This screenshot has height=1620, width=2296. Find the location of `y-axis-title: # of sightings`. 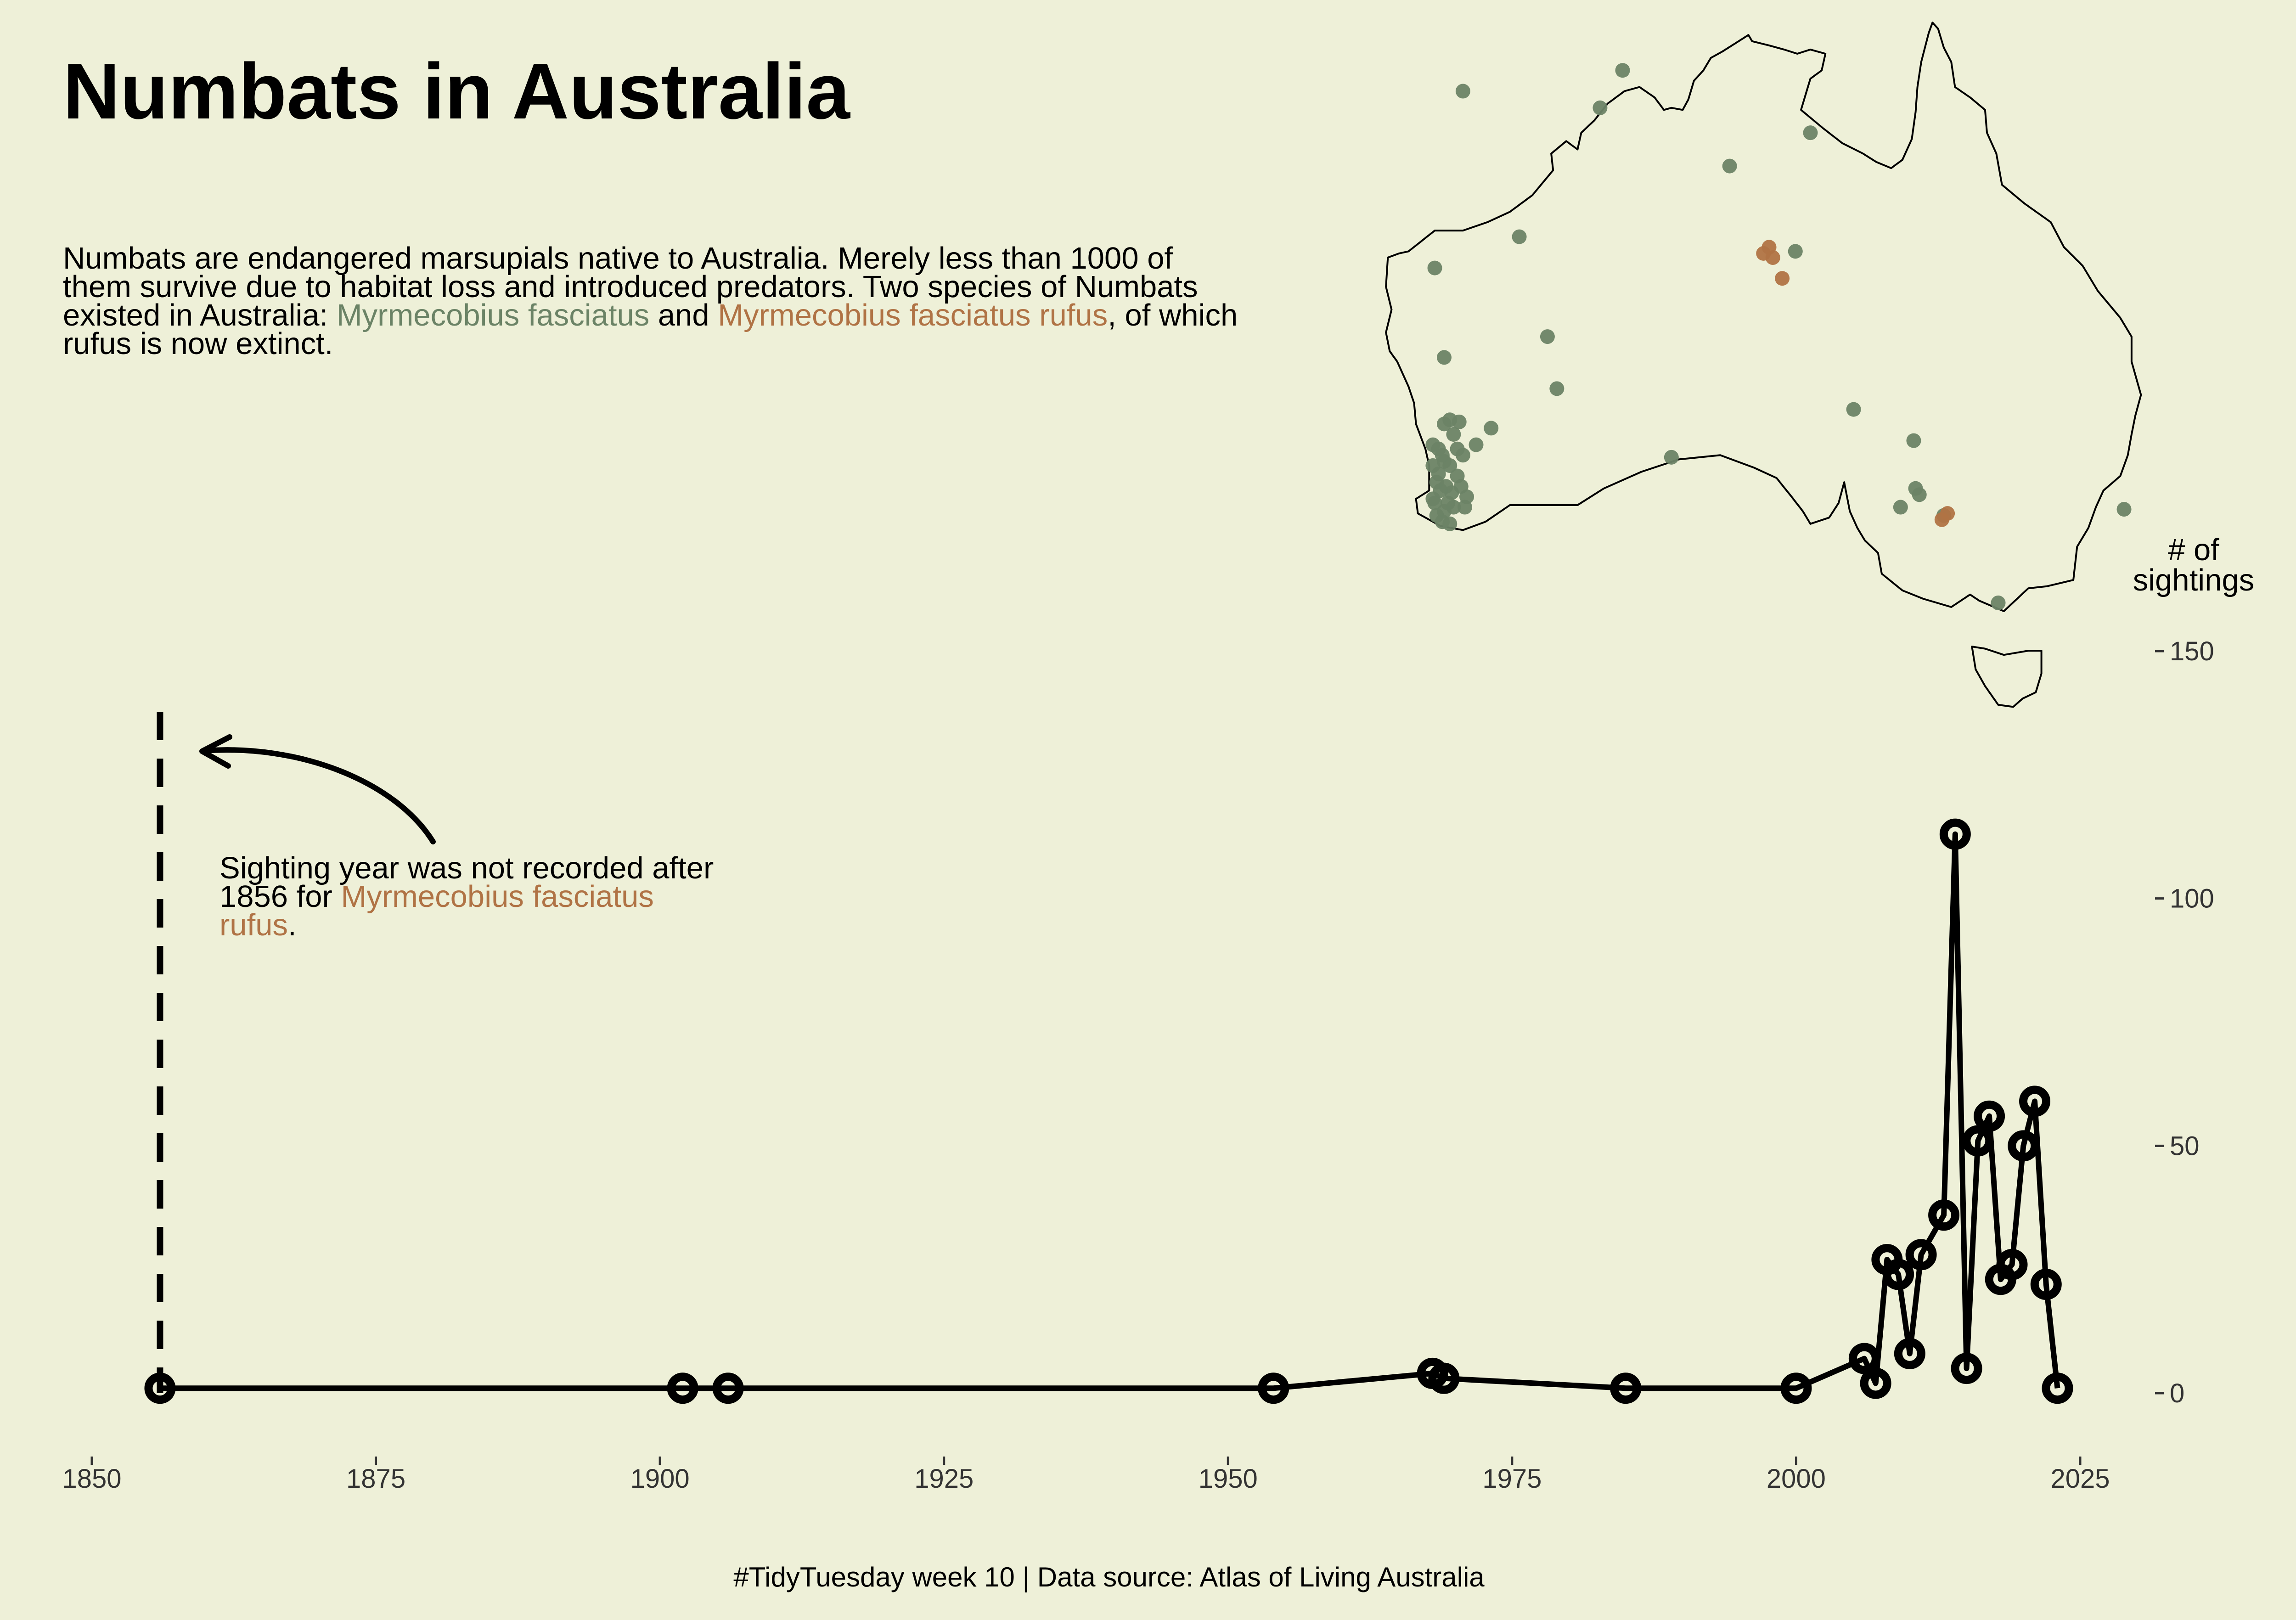

y-axis-title: # of sightings is located at coordinates (2193, 565).